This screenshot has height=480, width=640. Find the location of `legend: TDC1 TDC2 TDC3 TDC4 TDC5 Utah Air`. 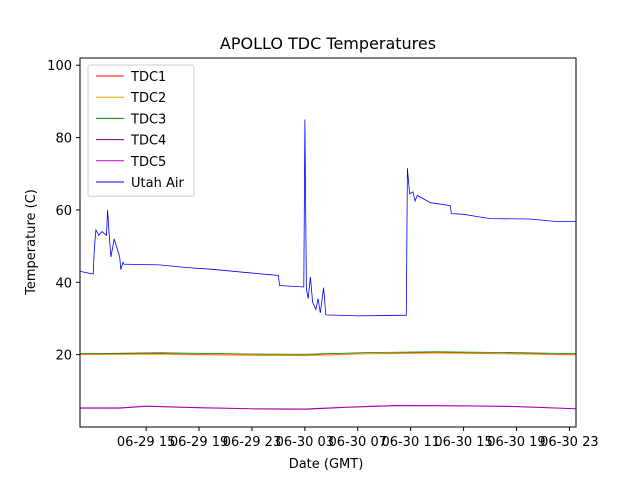

legend: TDC1 TDC2 TDC3 TDC4 TDC5 Utah Air is located at coordinates (141, 130).